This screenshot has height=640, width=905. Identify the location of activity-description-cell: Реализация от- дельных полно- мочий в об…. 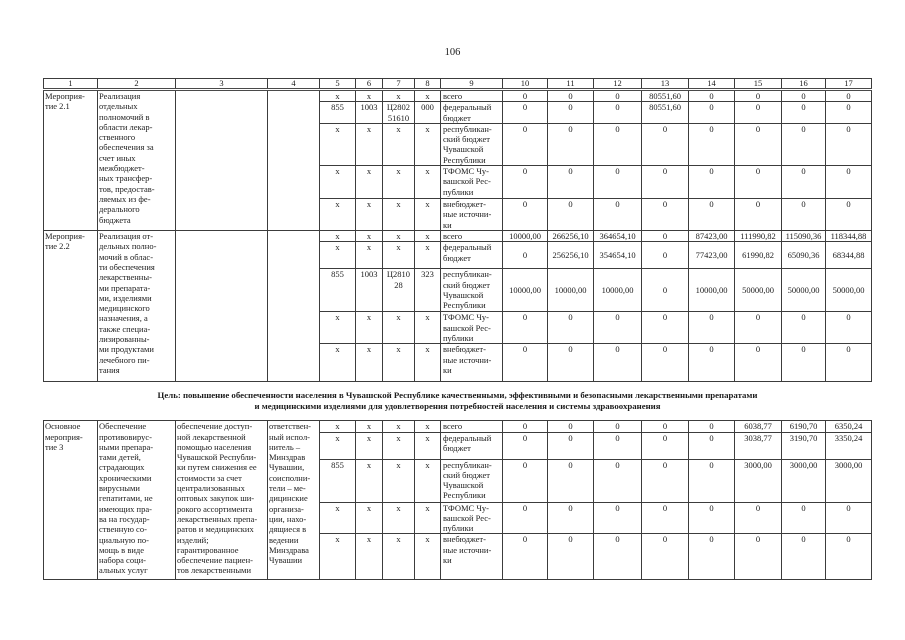
(136, 306).